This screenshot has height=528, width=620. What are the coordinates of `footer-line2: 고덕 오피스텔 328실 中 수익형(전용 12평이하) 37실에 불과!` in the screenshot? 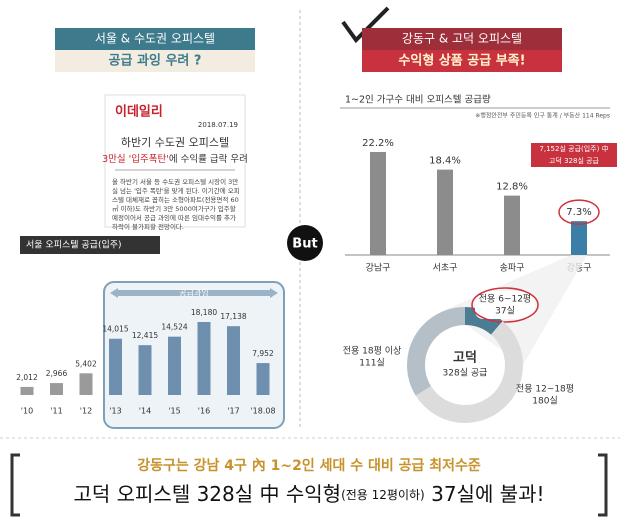 It's located at (308, 494).